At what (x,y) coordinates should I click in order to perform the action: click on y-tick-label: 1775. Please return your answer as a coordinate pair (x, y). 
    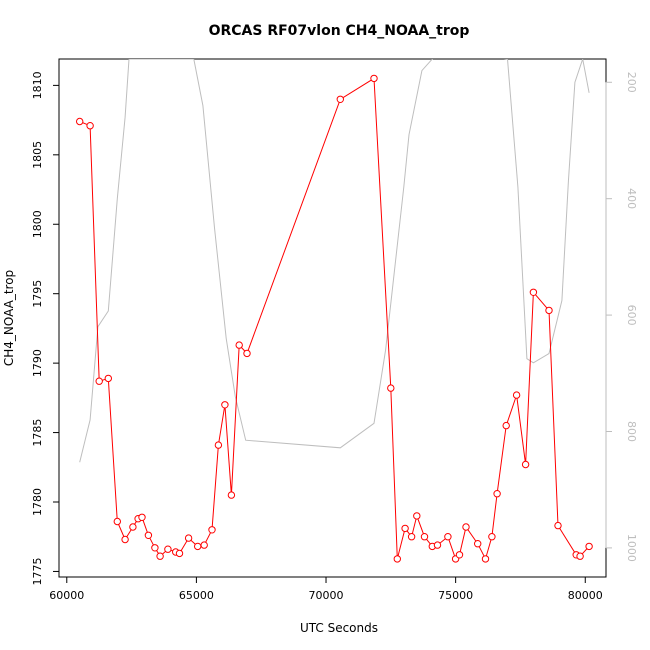
    Looking at the image, I should click on (37, 571).